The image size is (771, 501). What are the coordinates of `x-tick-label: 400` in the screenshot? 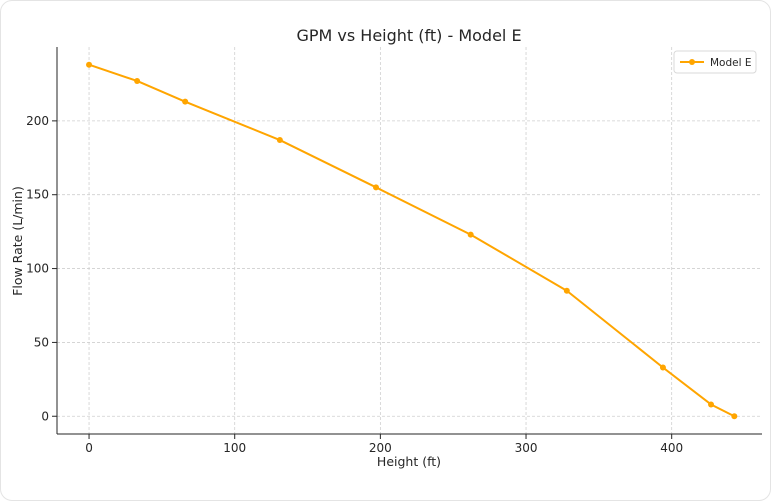 It's located at (671, 448).